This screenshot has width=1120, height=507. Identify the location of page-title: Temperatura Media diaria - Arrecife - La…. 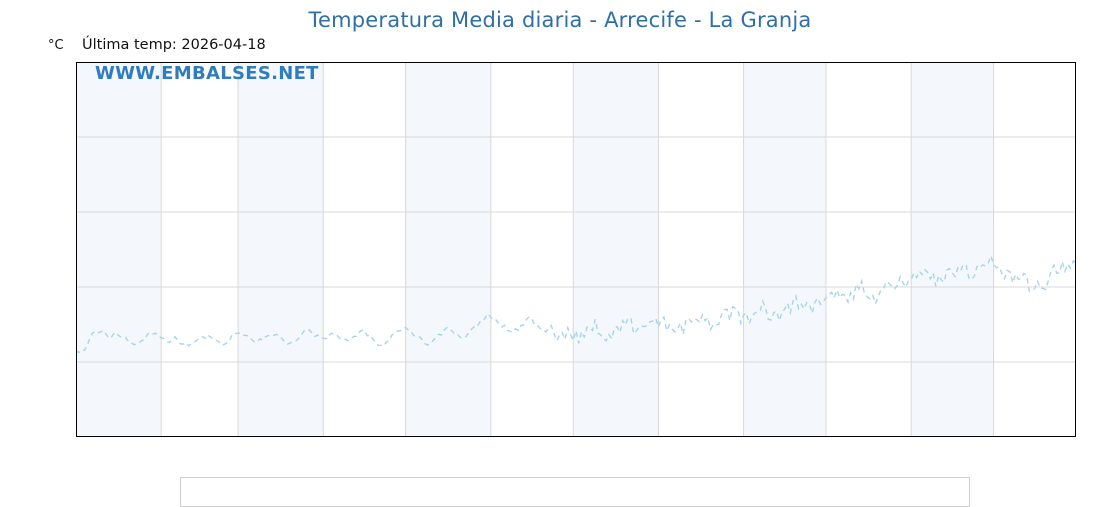
(560, 20).